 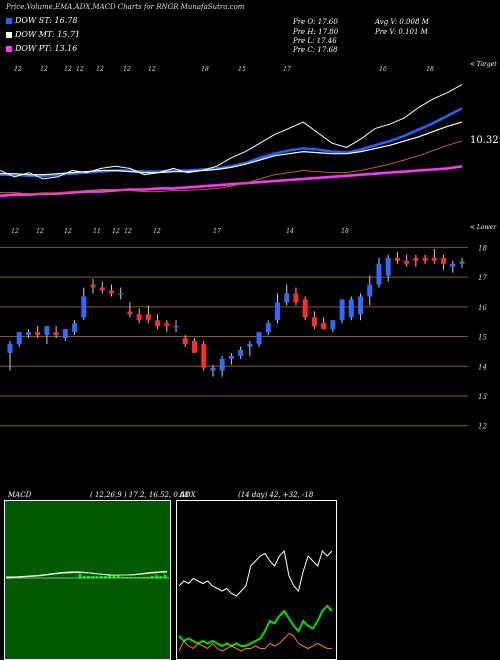 What do you see at coordinates (482, 397) in the screenshot?
I see `price-y-label: 13` at bounding box center [482, 397].